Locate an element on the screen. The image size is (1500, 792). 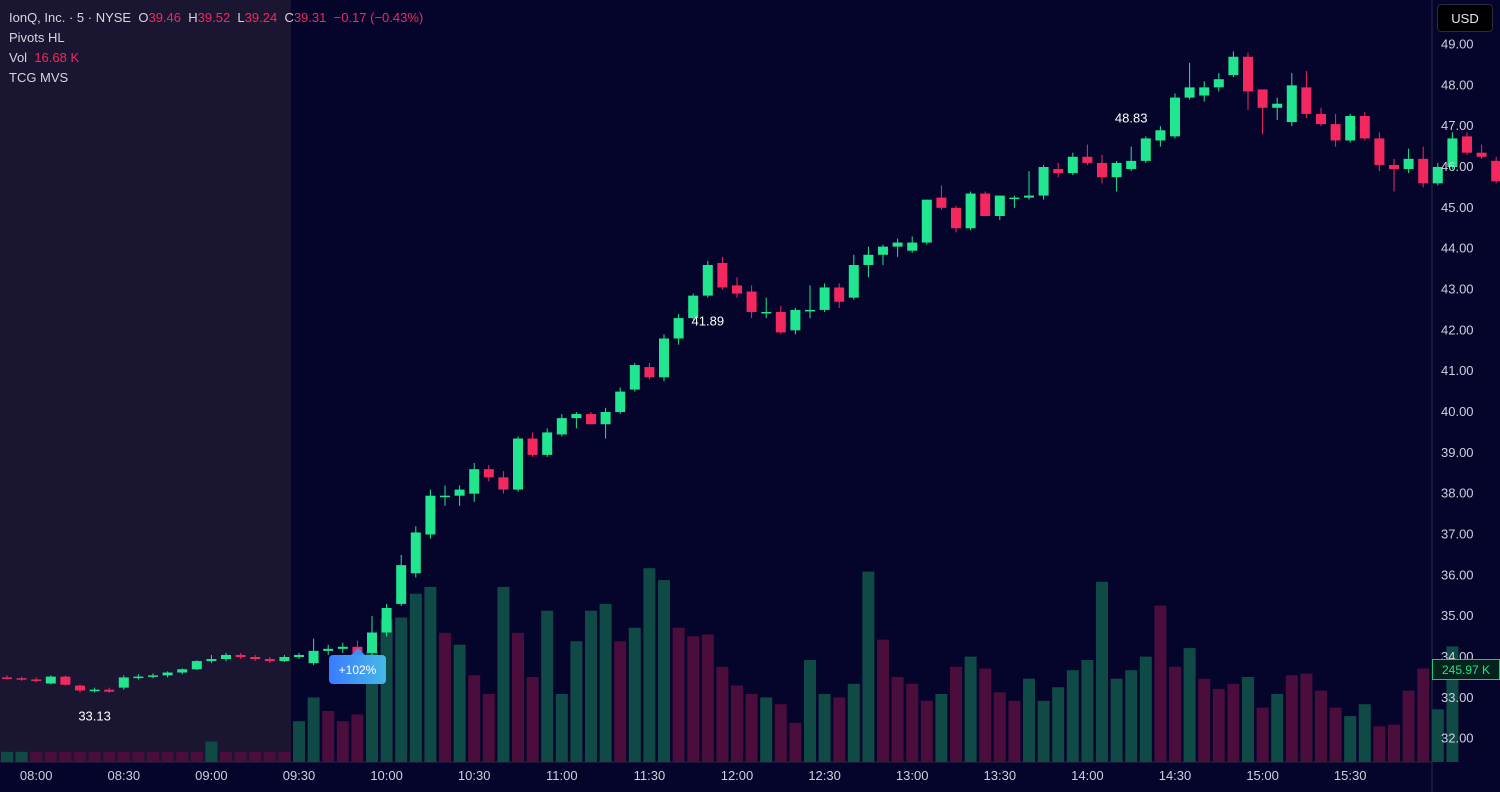
indicator-volume: Vol 16.68 K is located at coordinates (216, 58).